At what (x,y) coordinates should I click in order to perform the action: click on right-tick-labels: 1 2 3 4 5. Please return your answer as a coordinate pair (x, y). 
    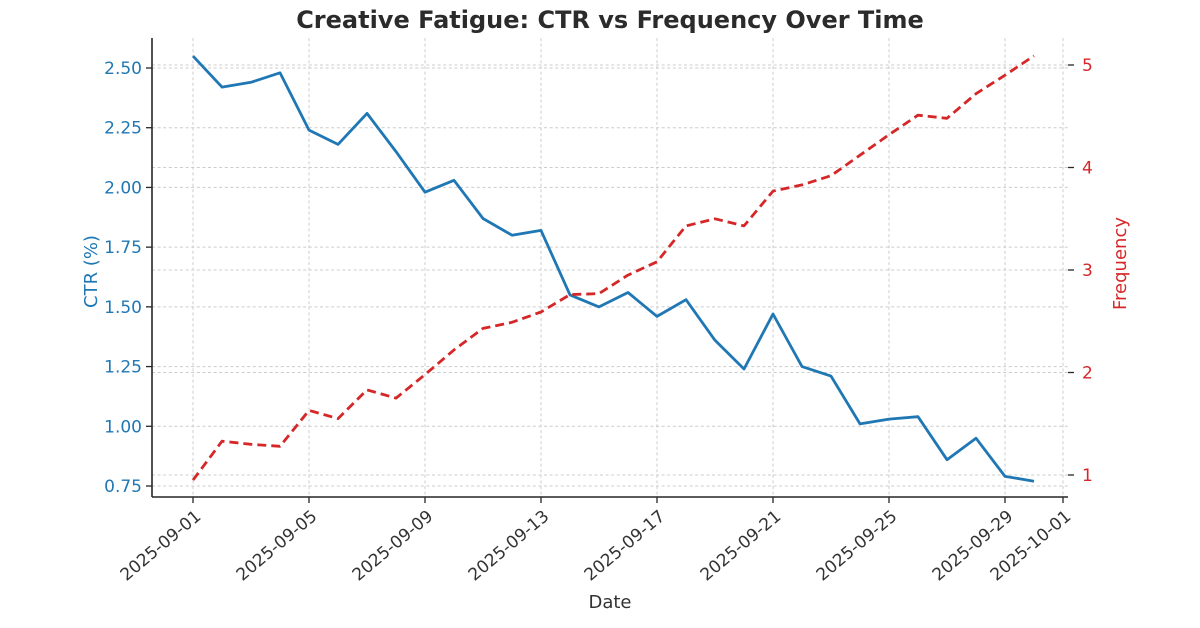
    Looking at the image, I should click on (1087, 271).